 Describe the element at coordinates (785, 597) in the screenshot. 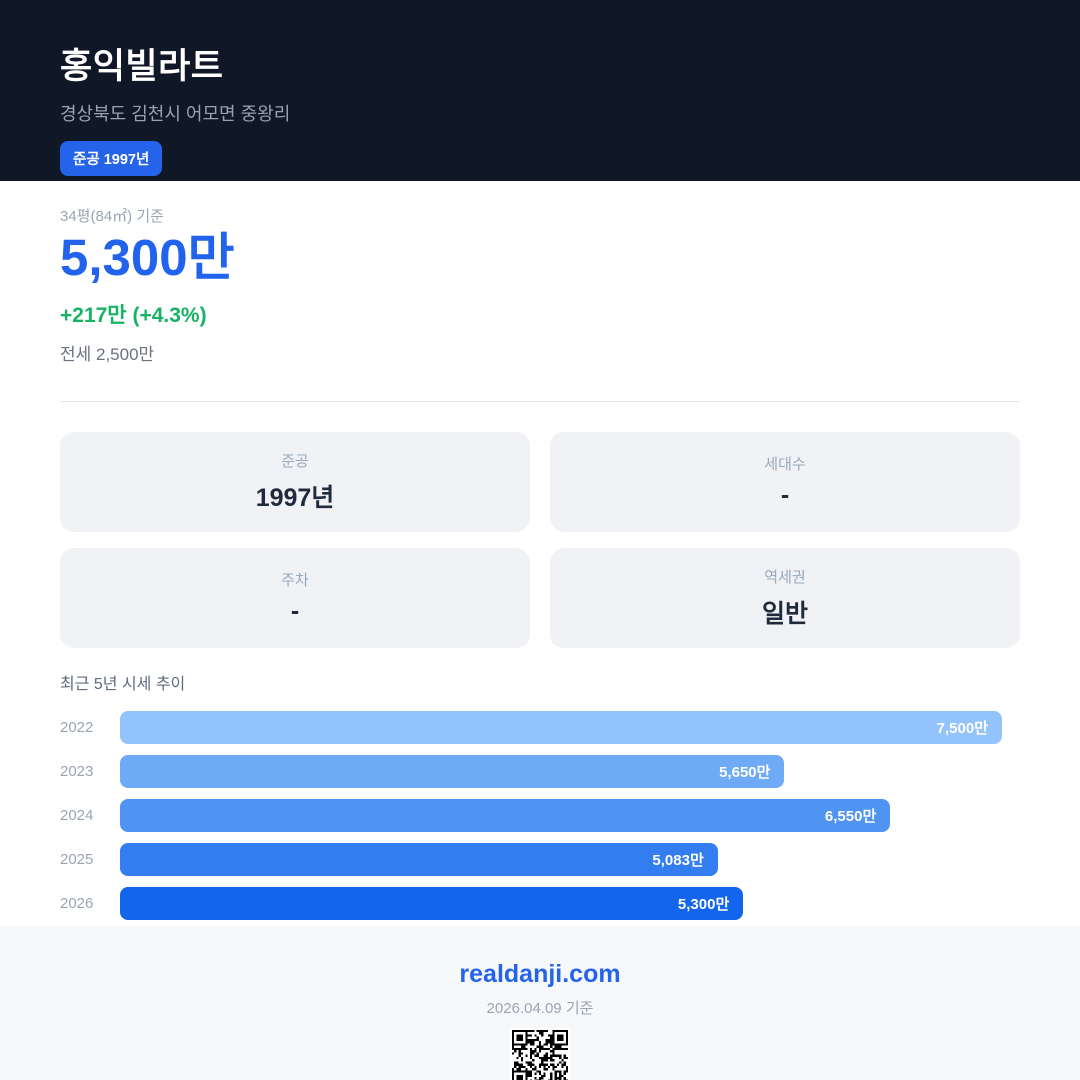

I see `card-station-area: 역세권 일반` at that location.